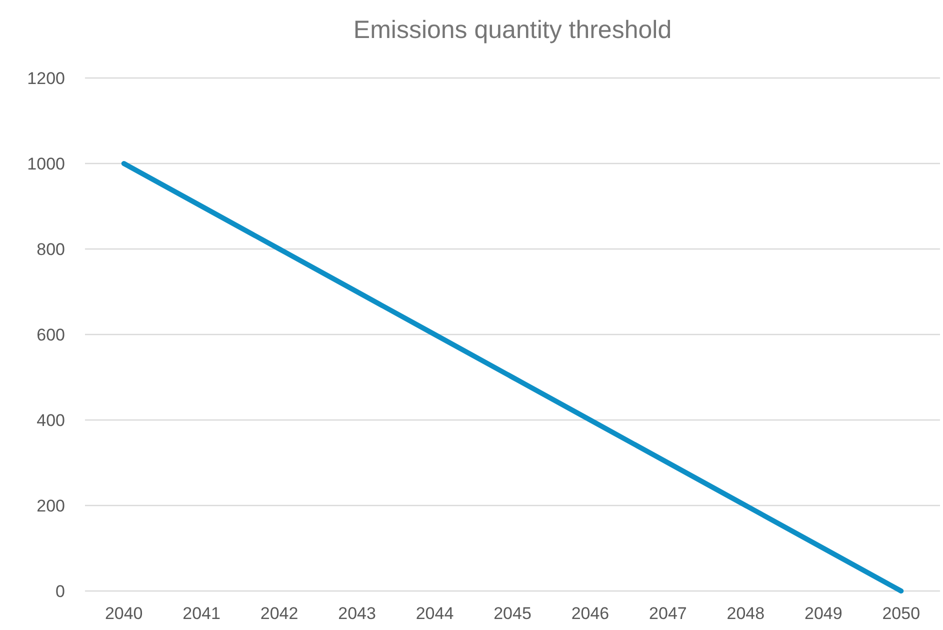  Describe the element at coordinates (279, 613) in the screenshot. I see `x-tick-label: 2042` at that location.